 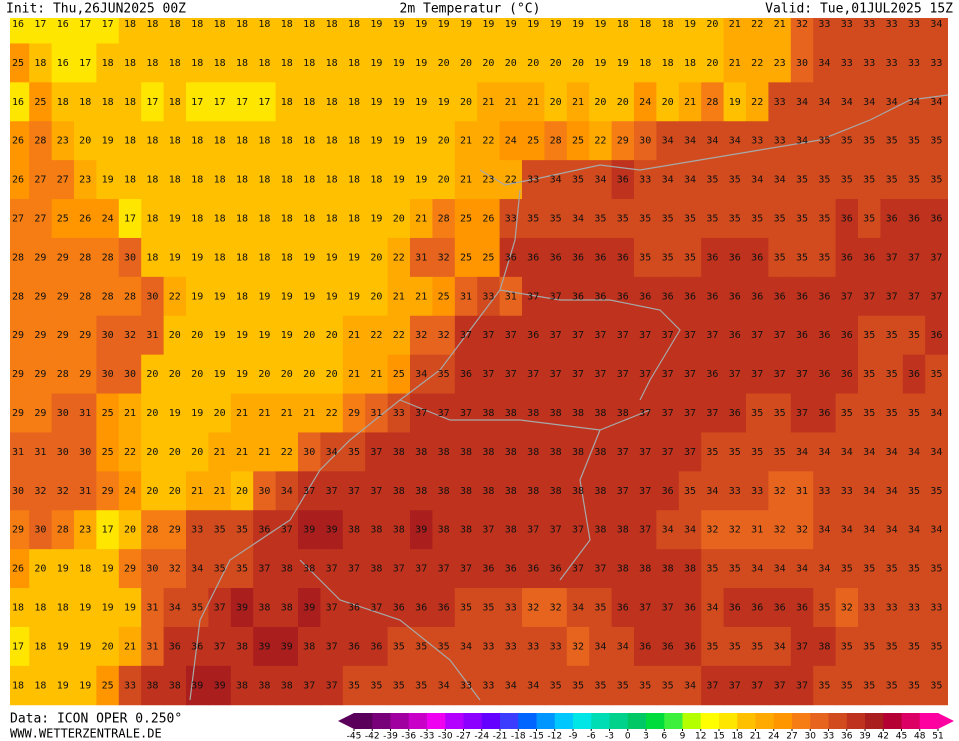 I want to click on colorbar-bin, so click(x=527, y=721).